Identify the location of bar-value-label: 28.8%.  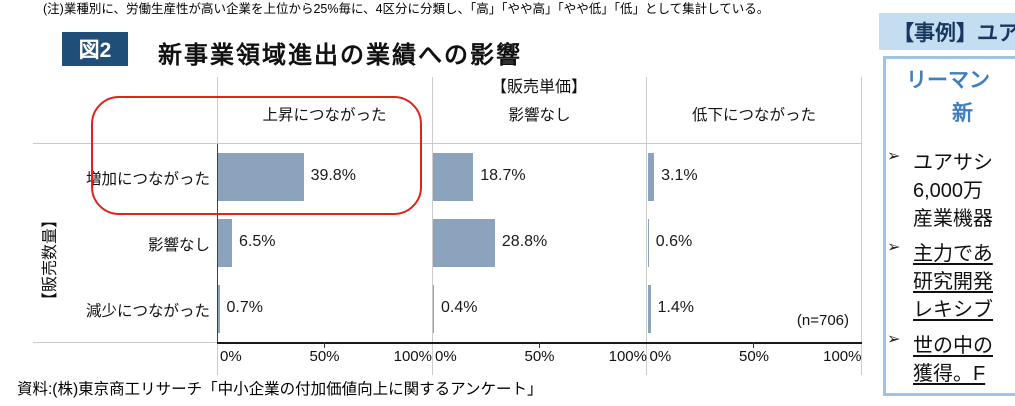
(524, 241).